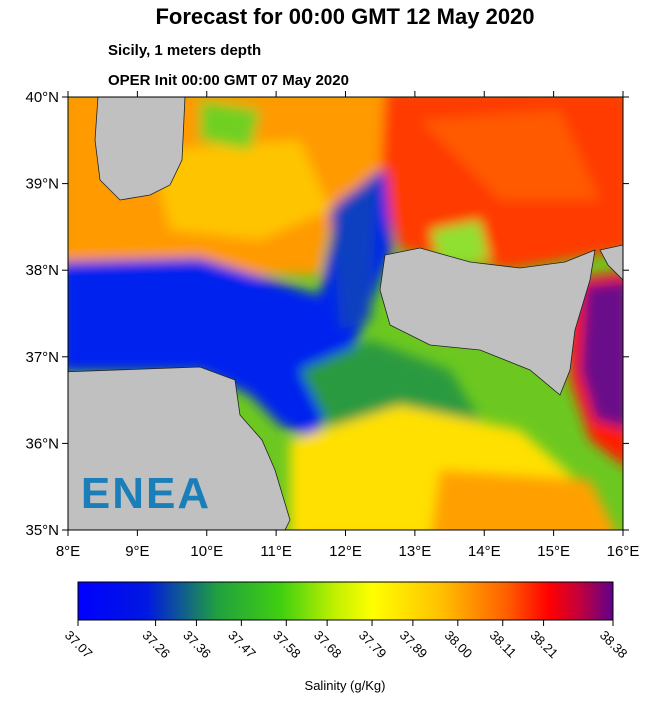 The height and width of the screenshot is (705, 648). Describe the element at coordinates (544, 645) in the screenshot. I see `colorbar-tick-label: 38.21` at that location.